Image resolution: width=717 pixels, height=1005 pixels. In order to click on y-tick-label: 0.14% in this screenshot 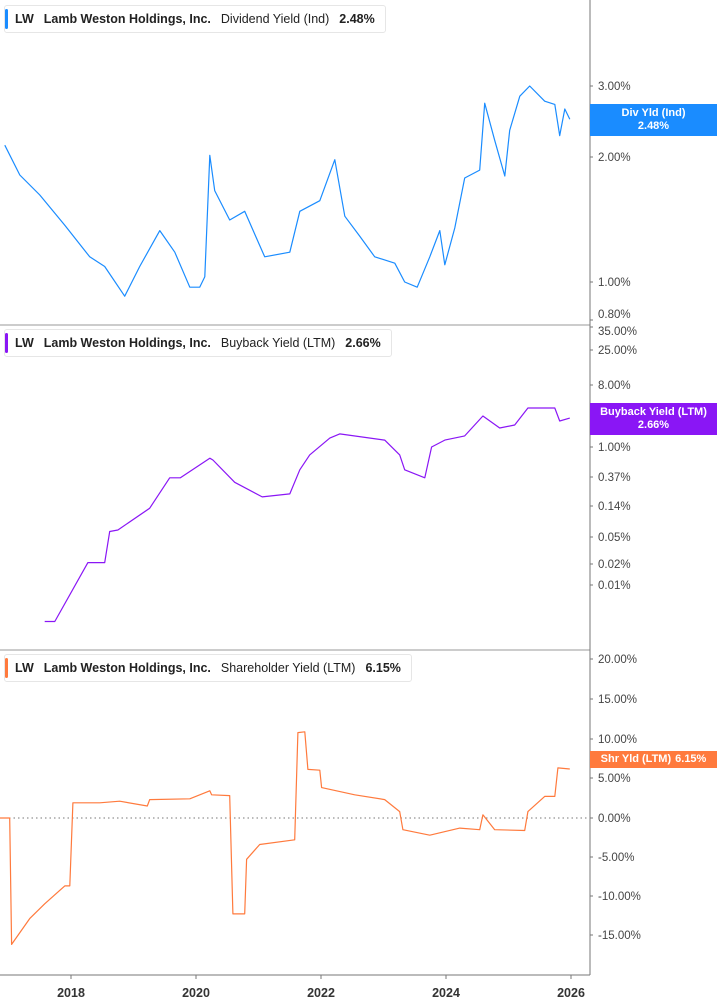, I will do `click(614, 507)`.